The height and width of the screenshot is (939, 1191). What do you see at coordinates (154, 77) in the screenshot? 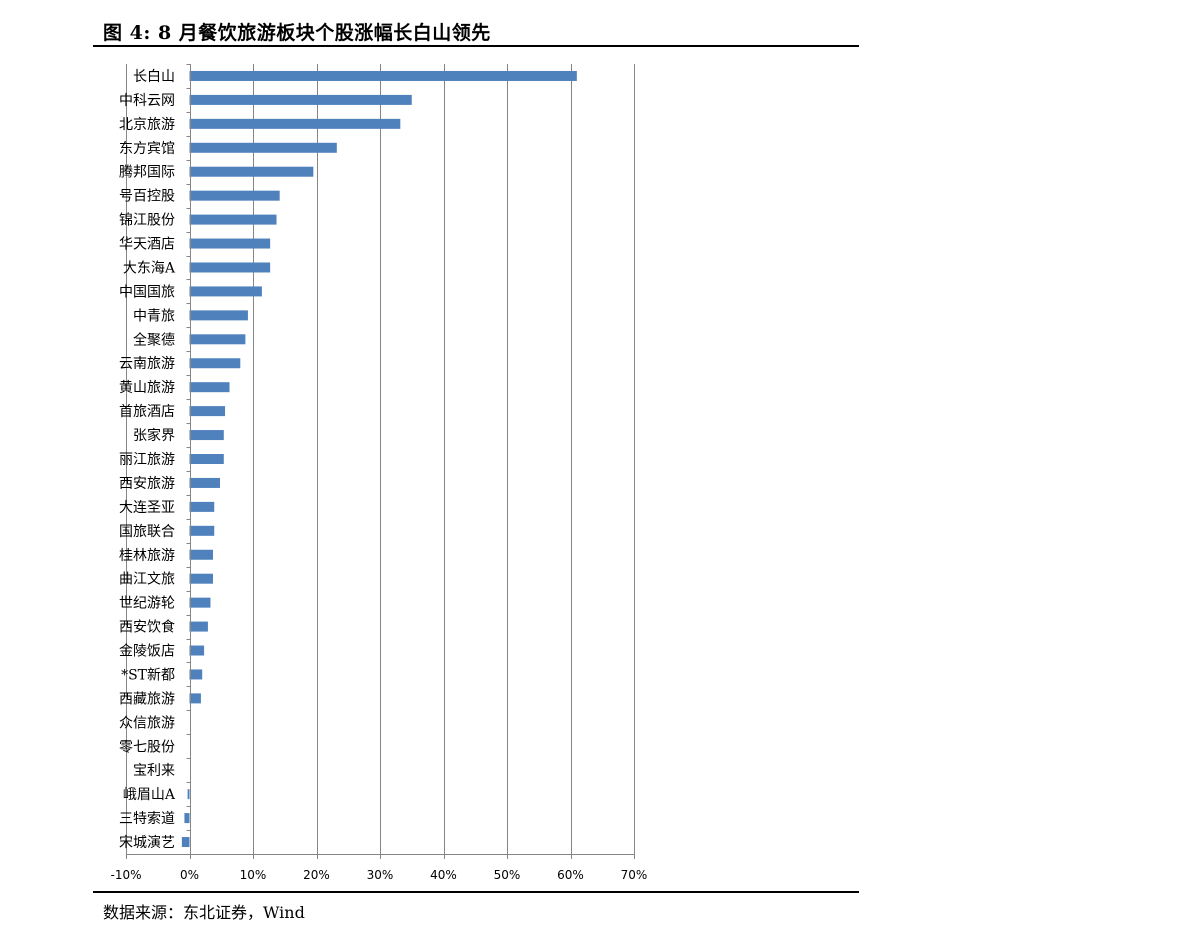
I see `category-label: 长白山` at bounding box center [154, 77].